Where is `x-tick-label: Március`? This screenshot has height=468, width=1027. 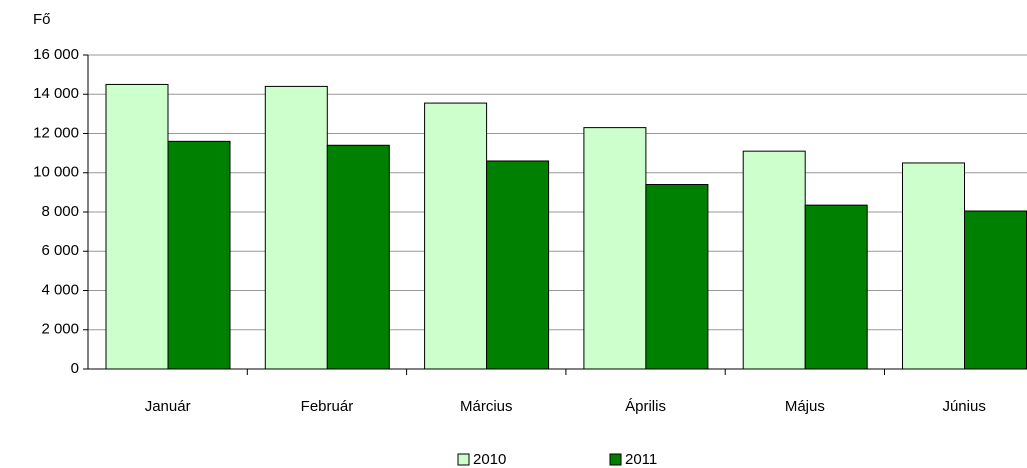 x-tick-label: Március is located at coordinates (486, 406).